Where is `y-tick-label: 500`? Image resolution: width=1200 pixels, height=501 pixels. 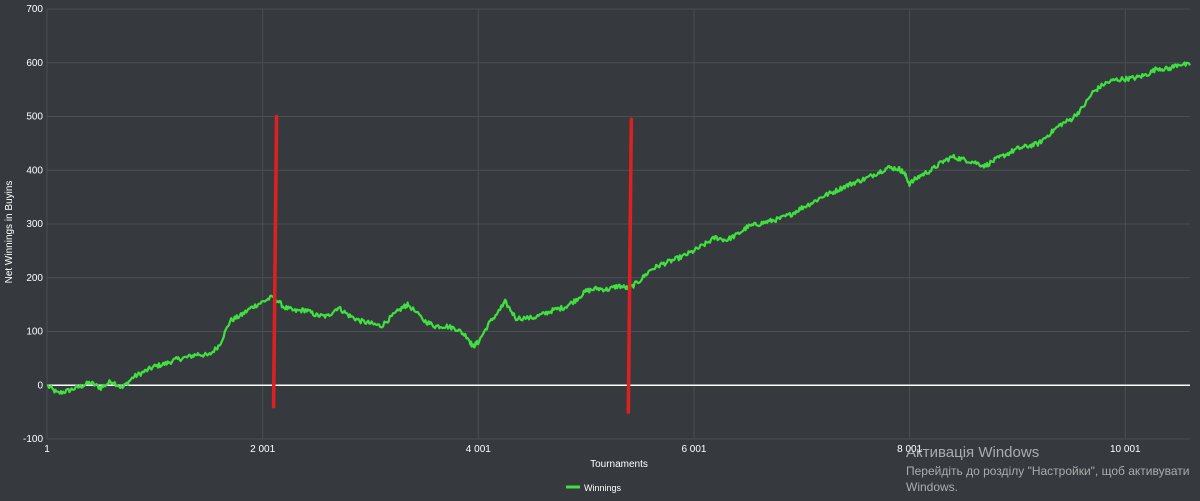 y-tick-label: 500 is located at coordinates (34, 117).